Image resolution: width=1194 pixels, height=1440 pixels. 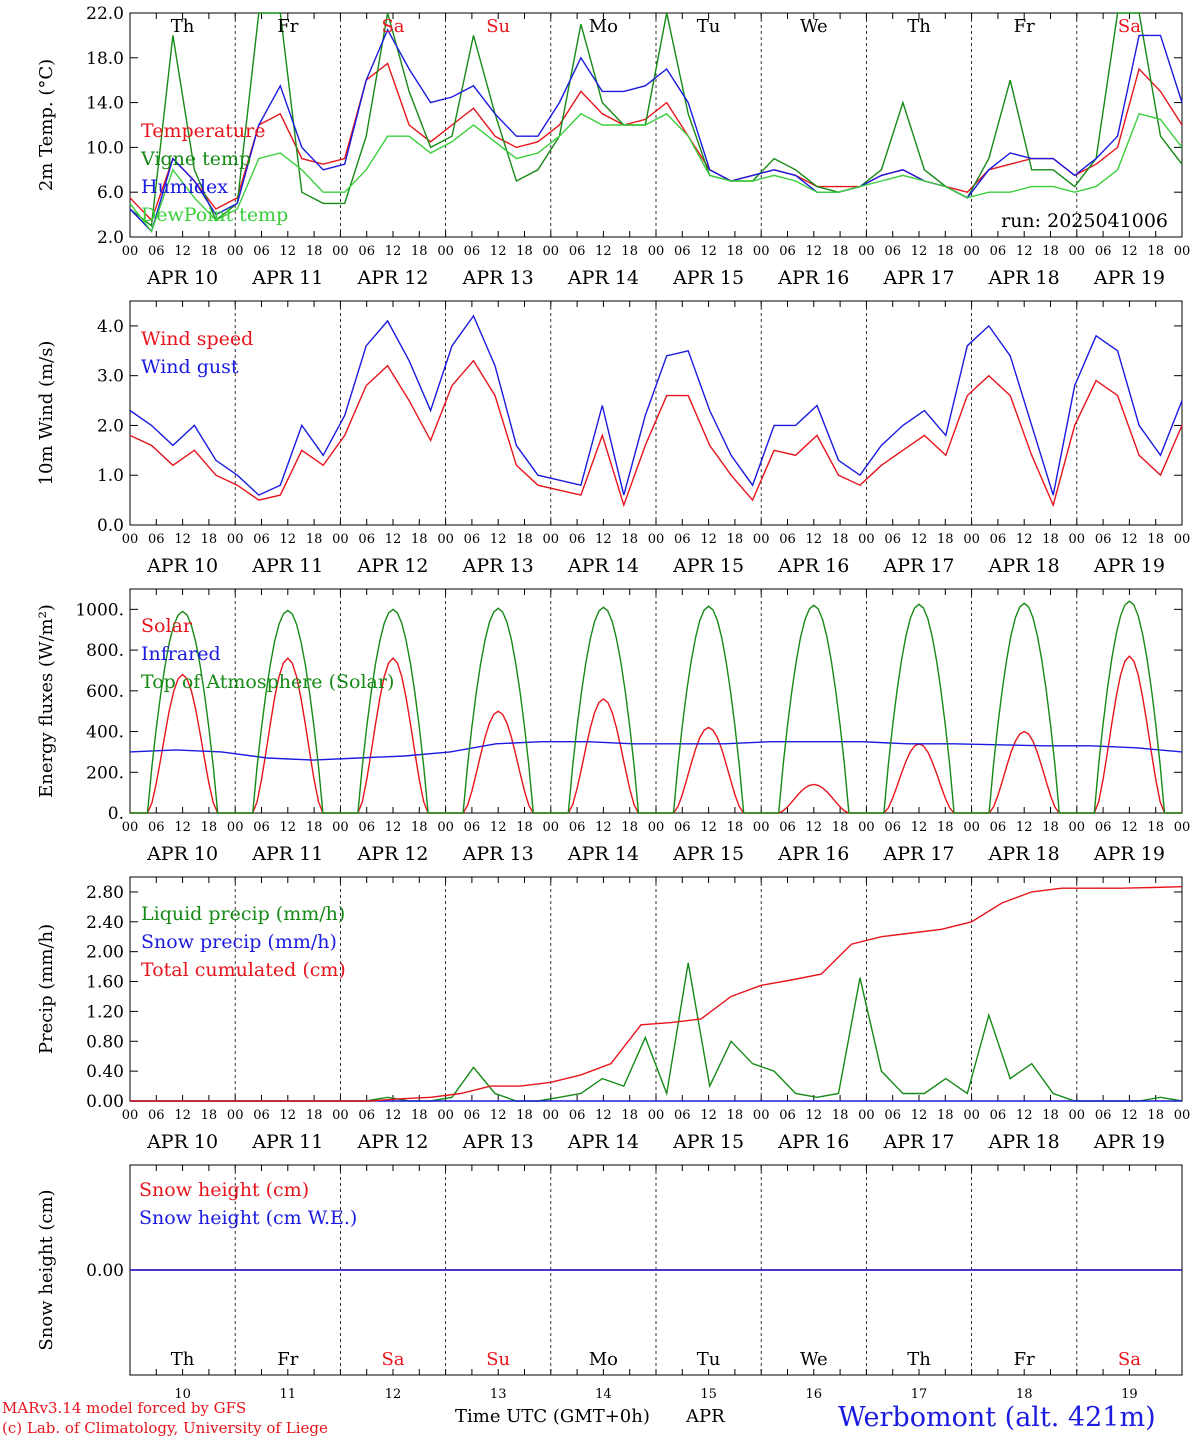 I want to click on y-tick-label: 22.0, so click(x=105, y=14).